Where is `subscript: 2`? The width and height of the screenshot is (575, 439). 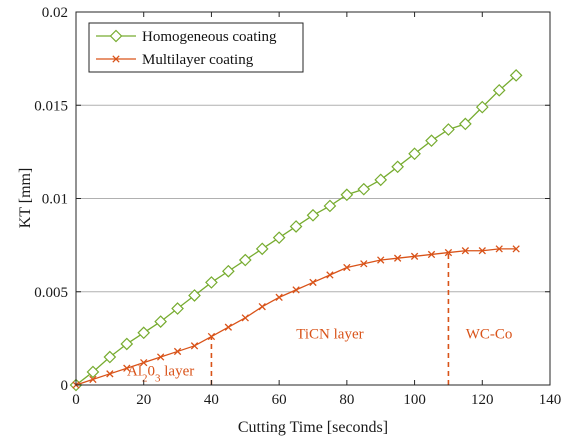
subscript: 2 is located at coordinates (145, 379).